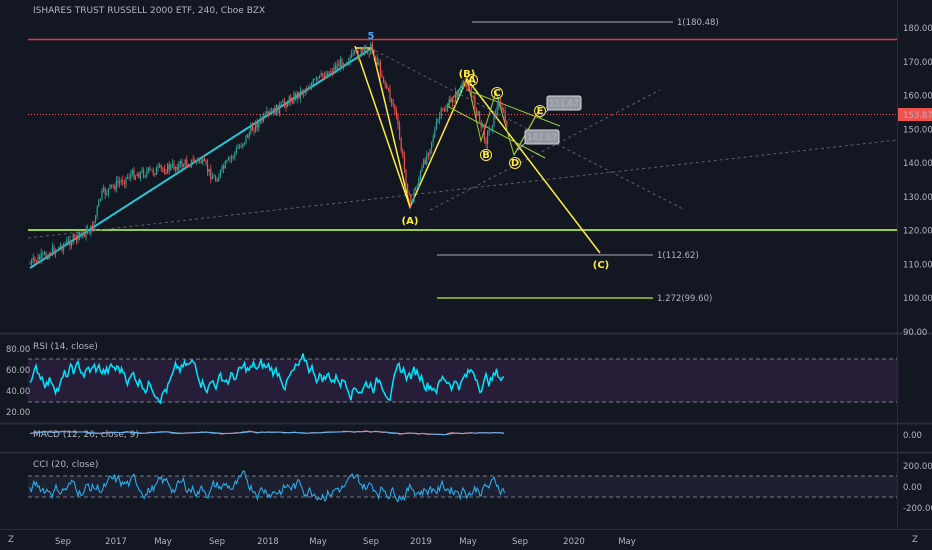 The image size is (932, 550). What do you see at coordinates (538, 140) in the screenshot?
I see `callout-low: 141.67` at bounding box center [538, 140].